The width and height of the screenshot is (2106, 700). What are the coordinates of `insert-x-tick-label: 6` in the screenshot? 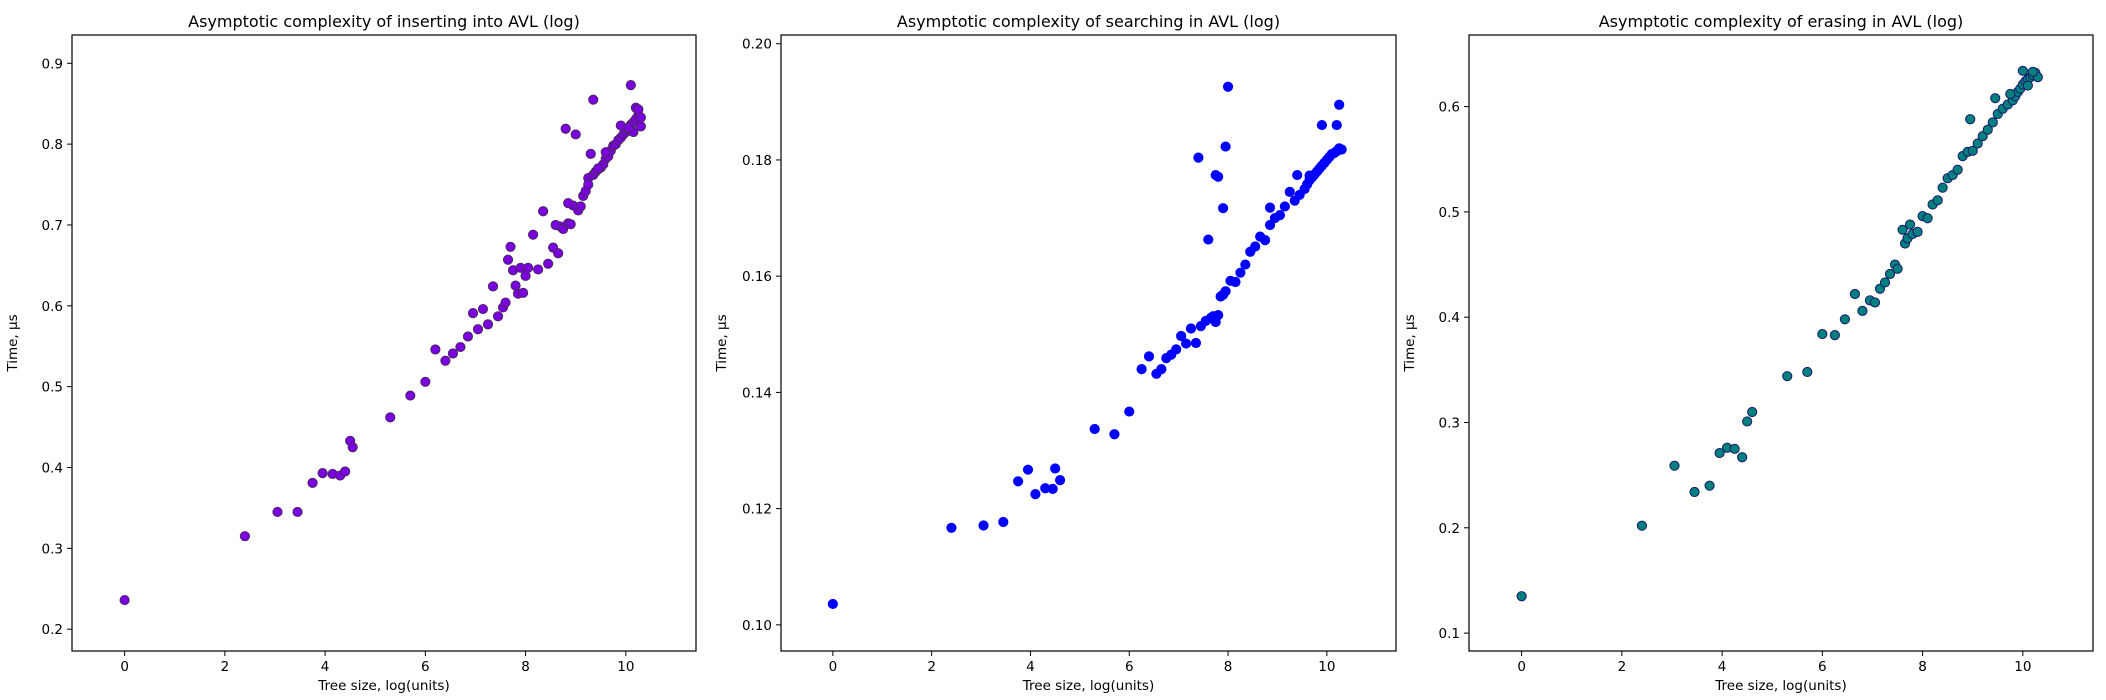 It's located at (425, 667).